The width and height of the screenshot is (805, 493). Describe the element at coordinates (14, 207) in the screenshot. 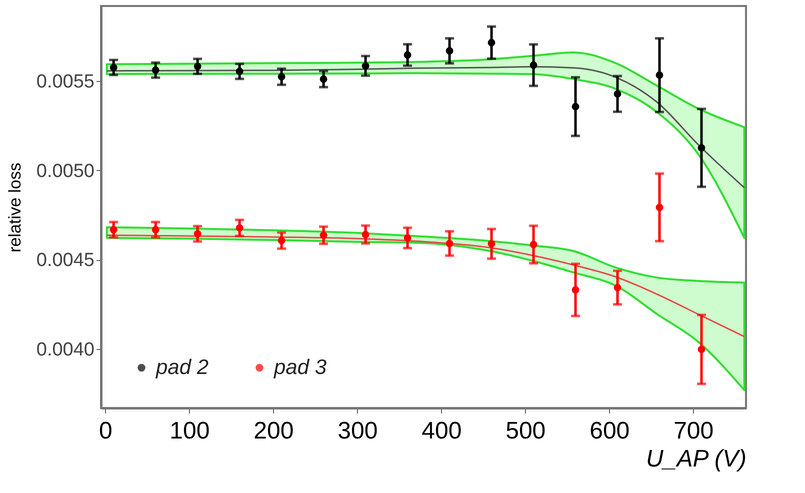

I see `y-axis-title: relative loss` at that location.